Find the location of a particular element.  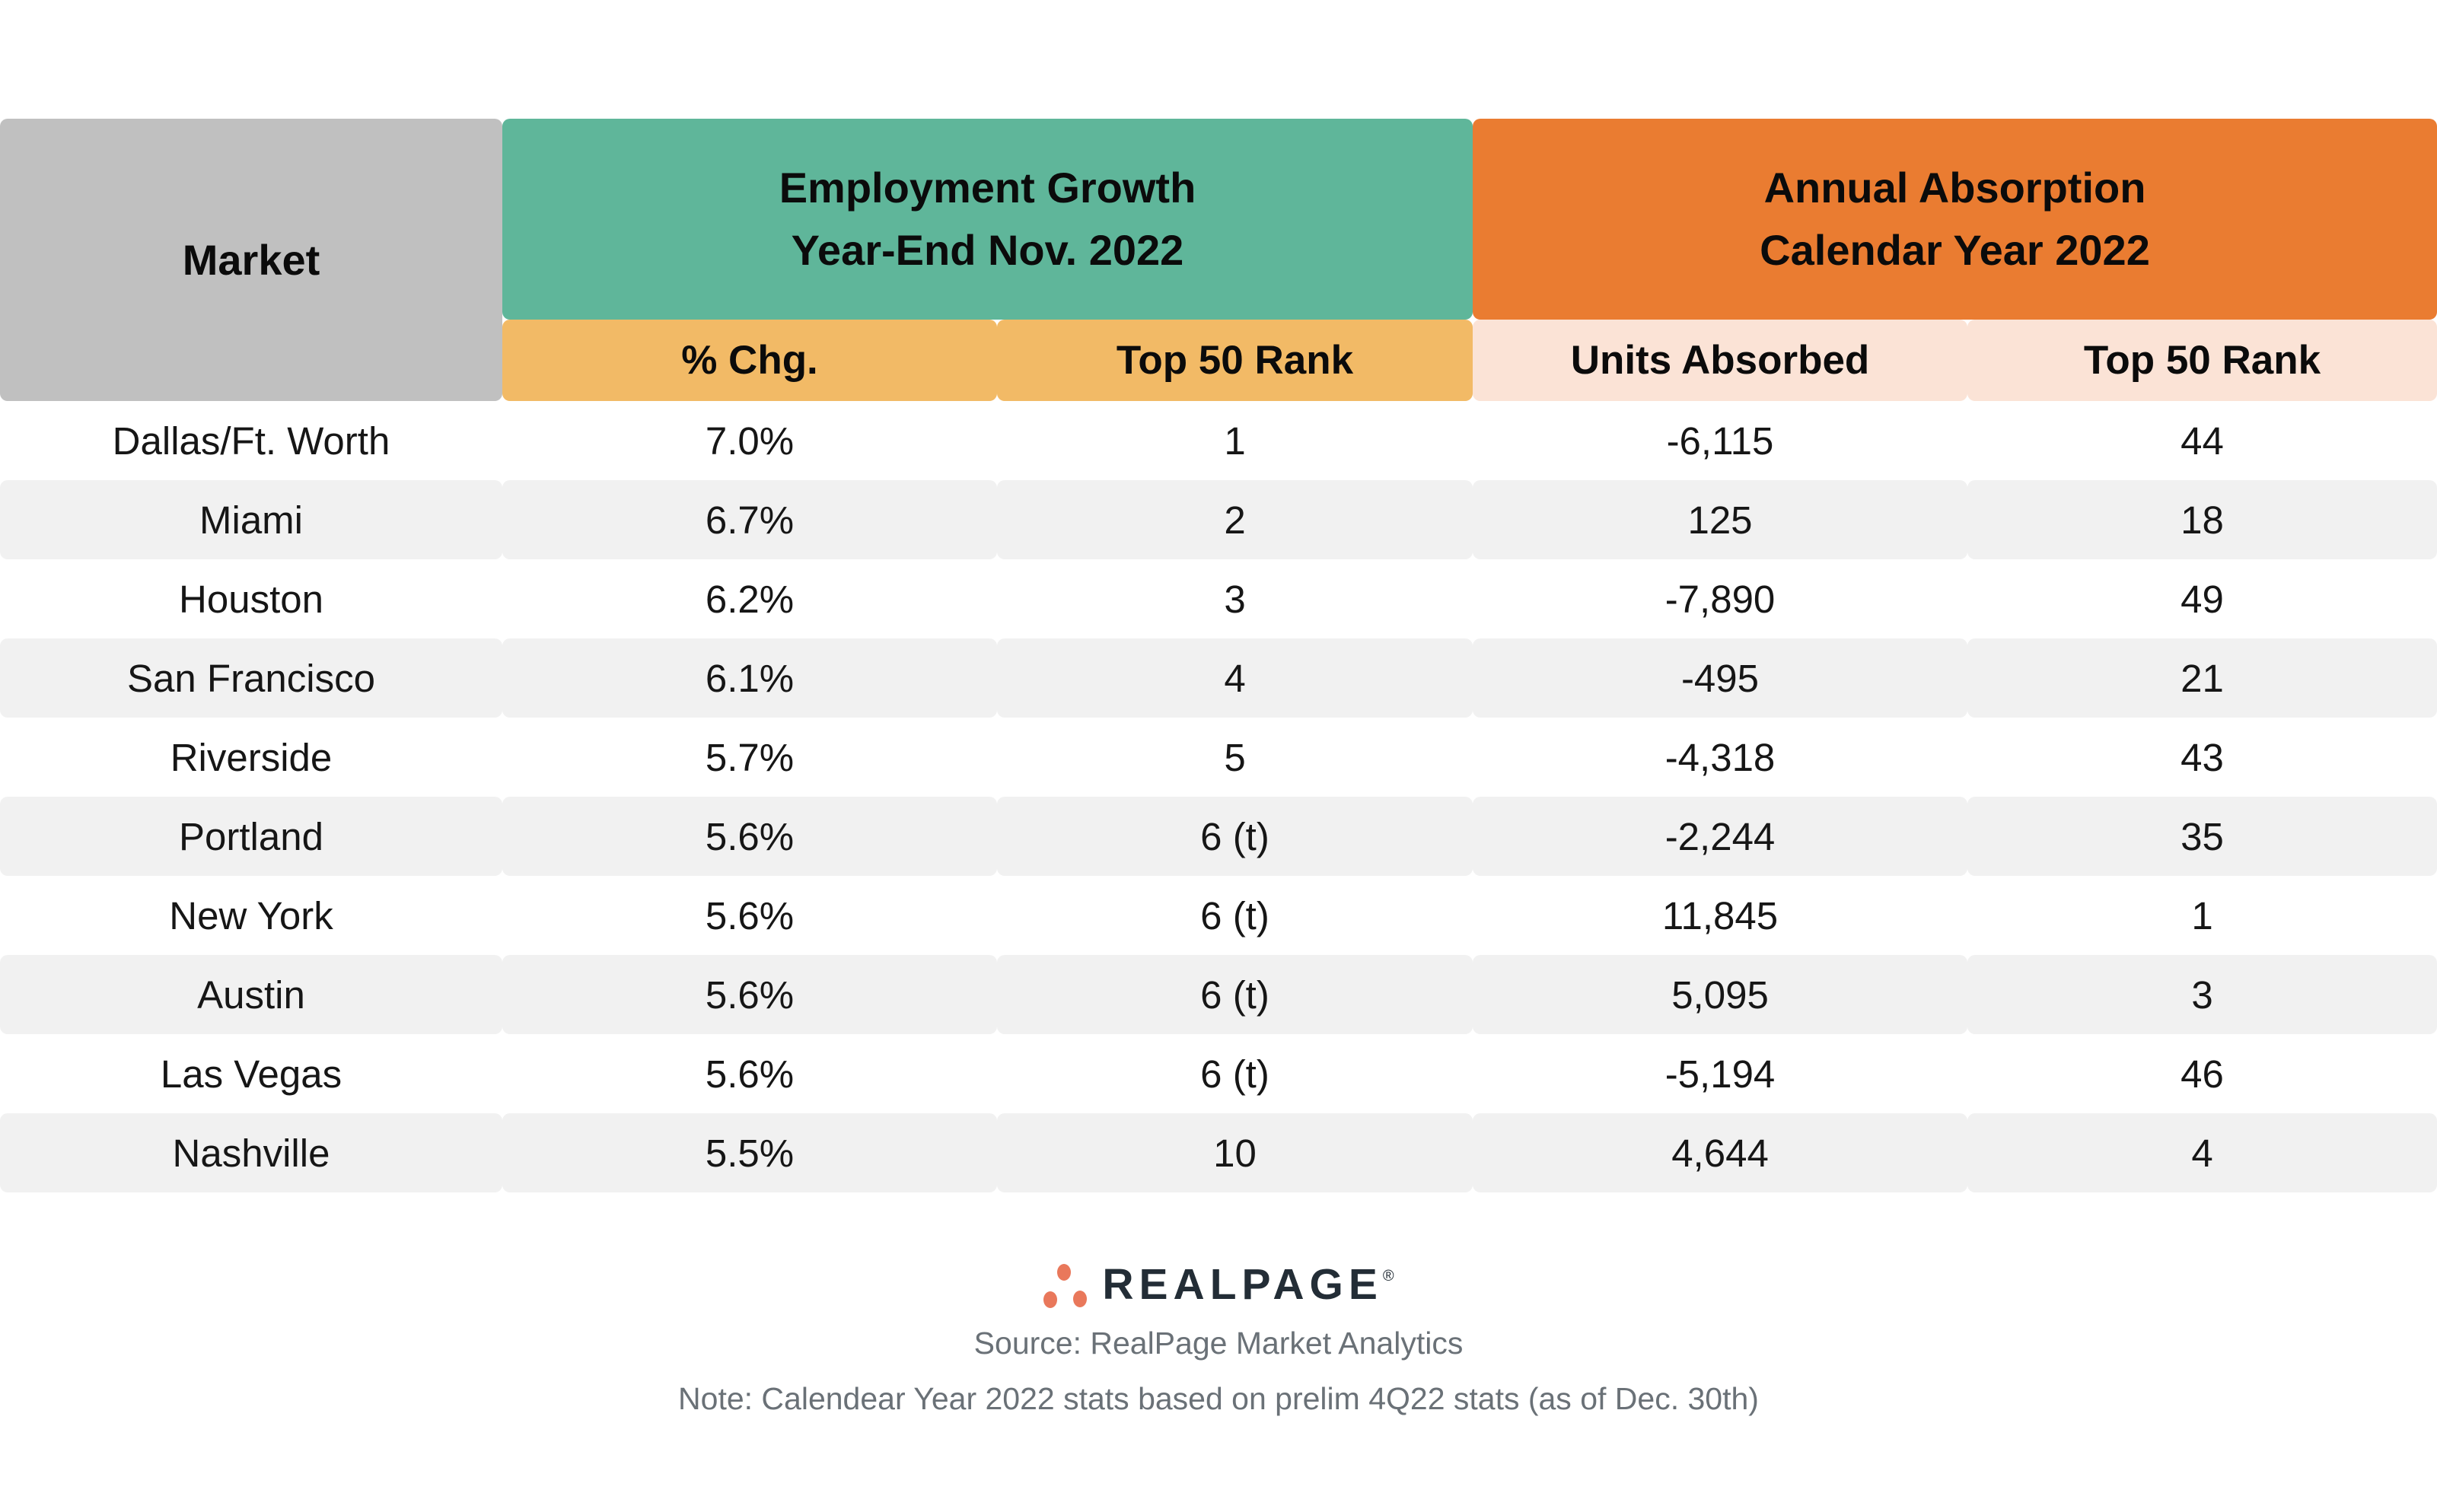

market-cell: New York is located at coordinates (251, 915).